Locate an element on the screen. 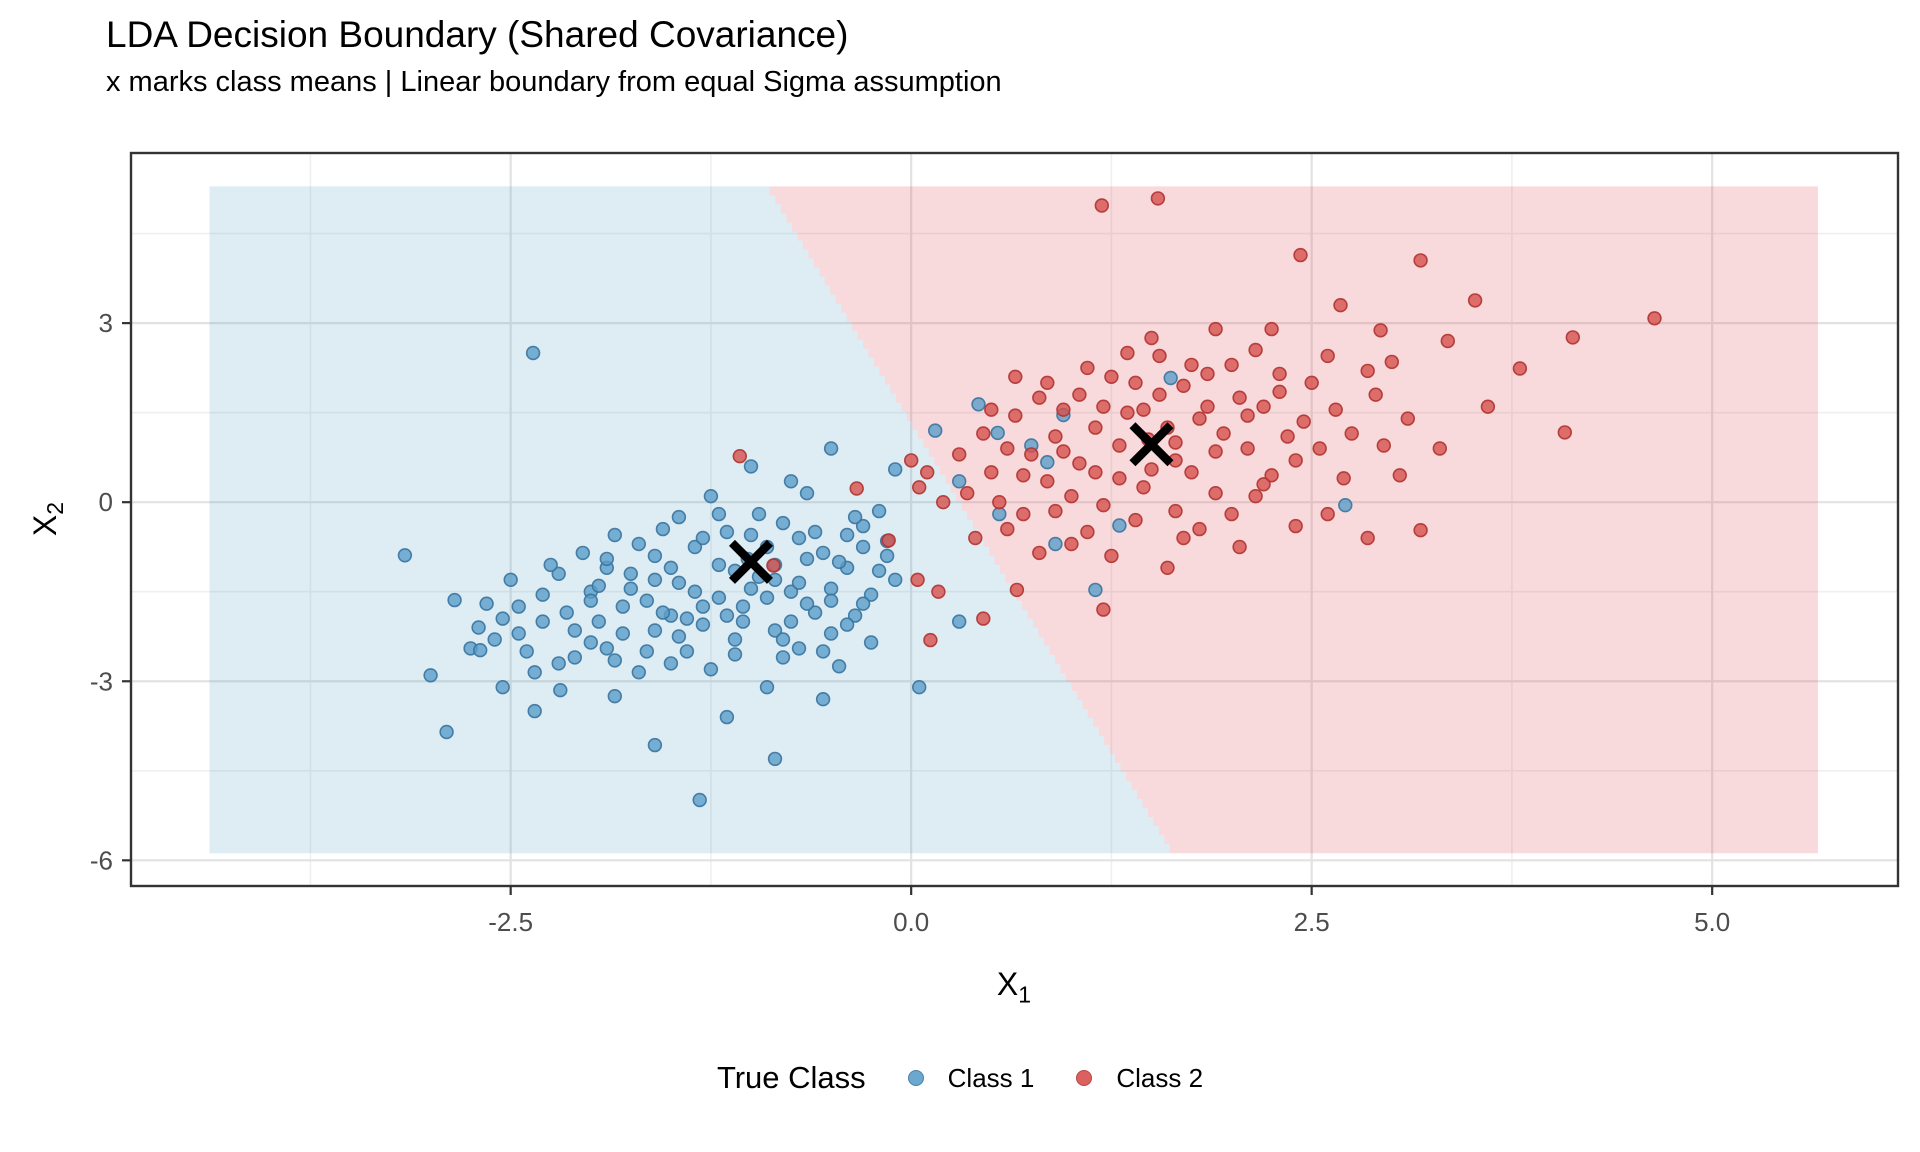 This screenshot has height=1152, width=1920. mean-x-stroke is located at coordinates (1151, 444).